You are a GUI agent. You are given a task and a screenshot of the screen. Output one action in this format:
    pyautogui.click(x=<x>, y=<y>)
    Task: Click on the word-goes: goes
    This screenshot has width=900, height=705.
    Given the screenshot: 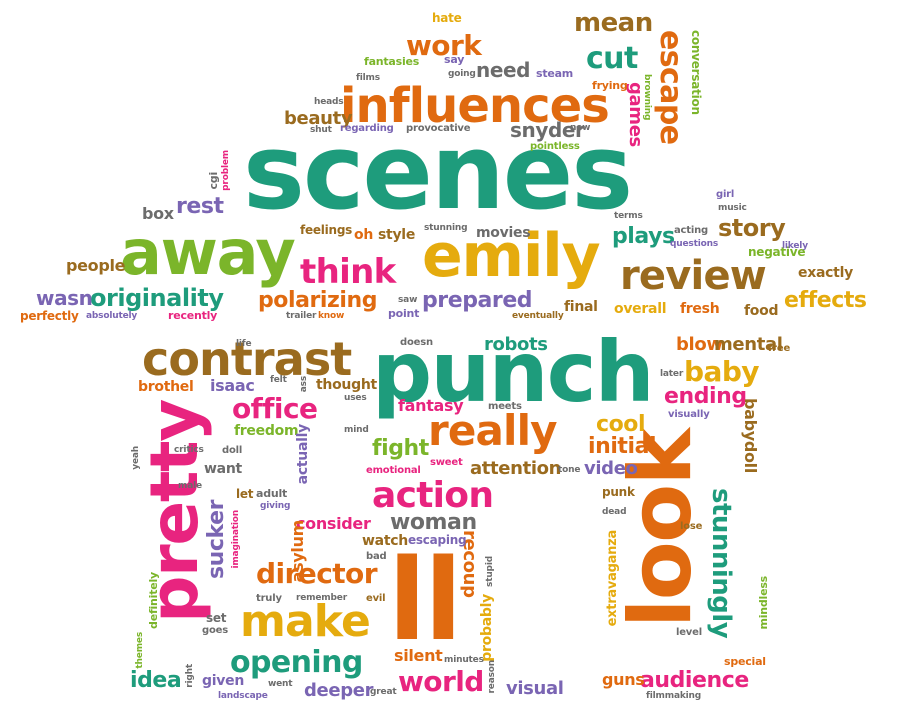 What is the action you would take?
    pyautogui.click(x=215, y=630)
    